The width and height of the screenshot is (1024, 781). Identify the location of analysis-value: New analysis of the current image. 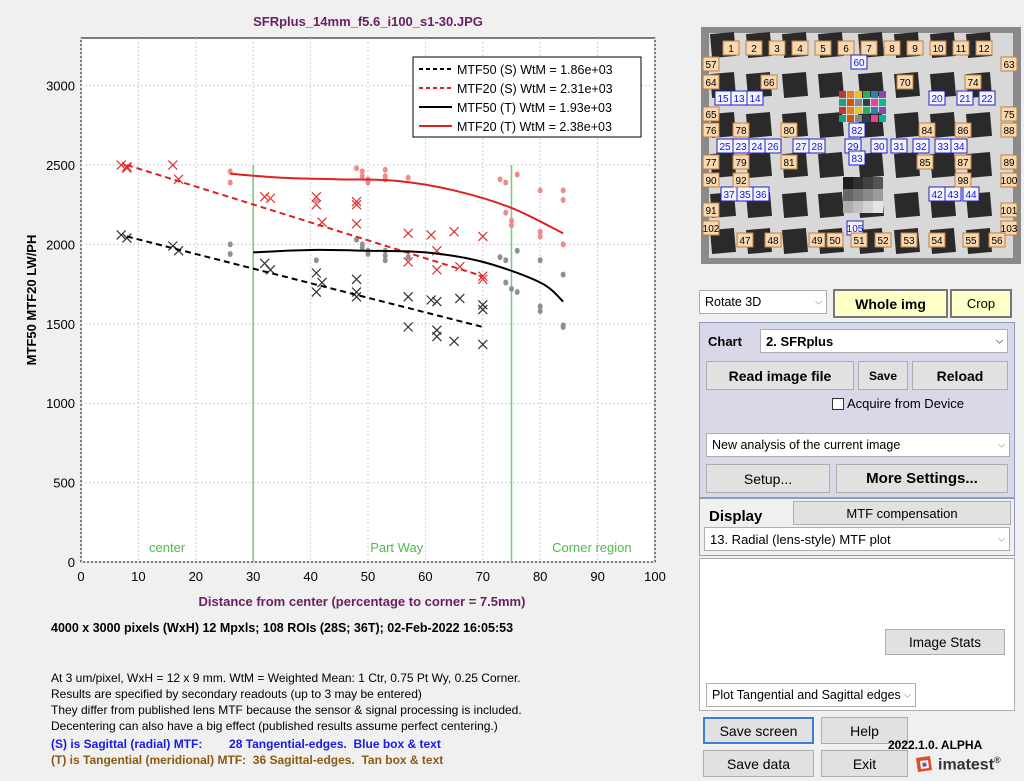
(806, 445).